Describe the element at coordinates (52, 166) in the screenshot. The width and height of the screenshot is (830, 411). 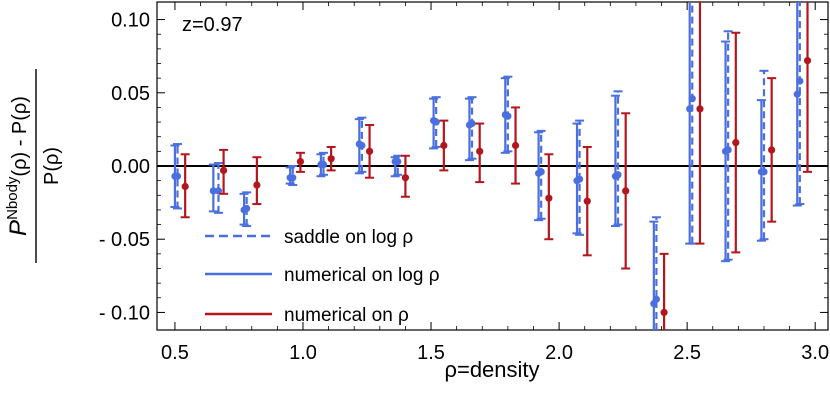
I see `y-axis-title-denominator: P(ρ)` at that location.